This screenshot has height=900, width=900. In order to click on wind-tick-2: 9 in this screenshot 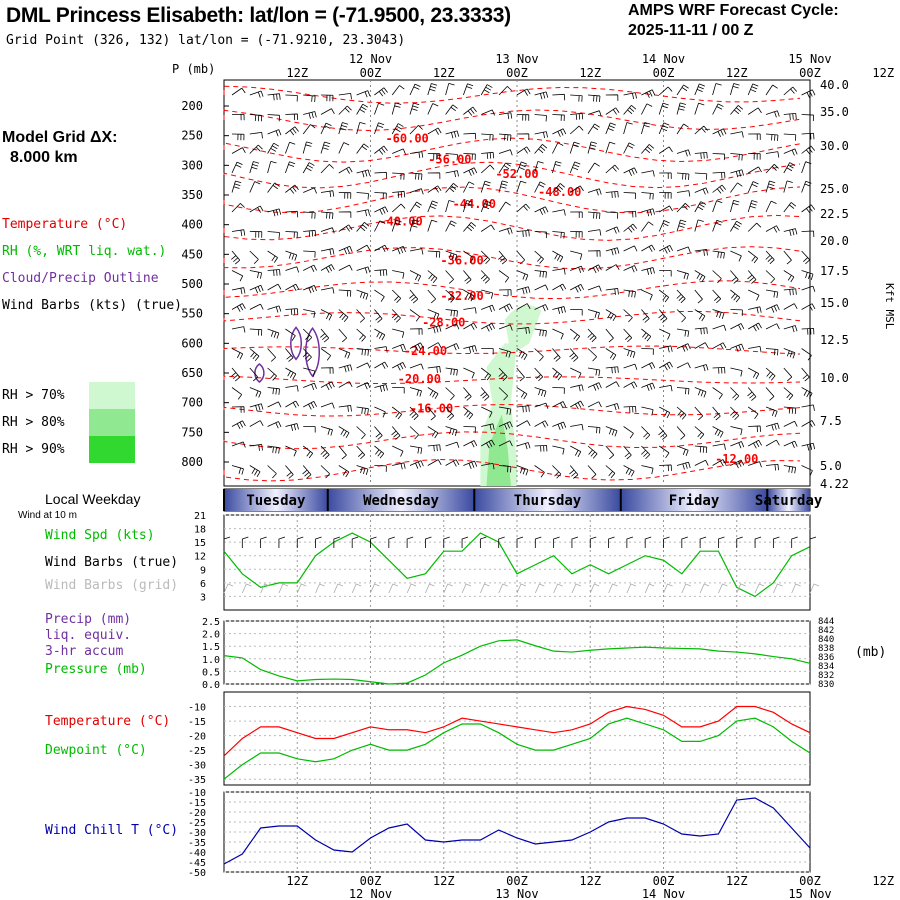, I will do `click(203, 570)`.